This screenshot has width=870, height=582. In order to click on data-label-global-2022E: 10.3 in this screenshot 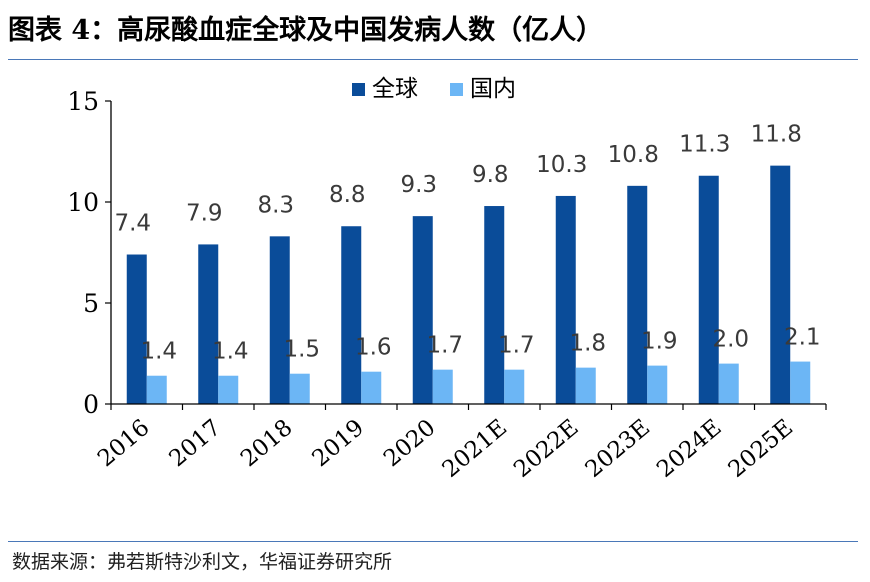, I will do `click(561, 165)`.